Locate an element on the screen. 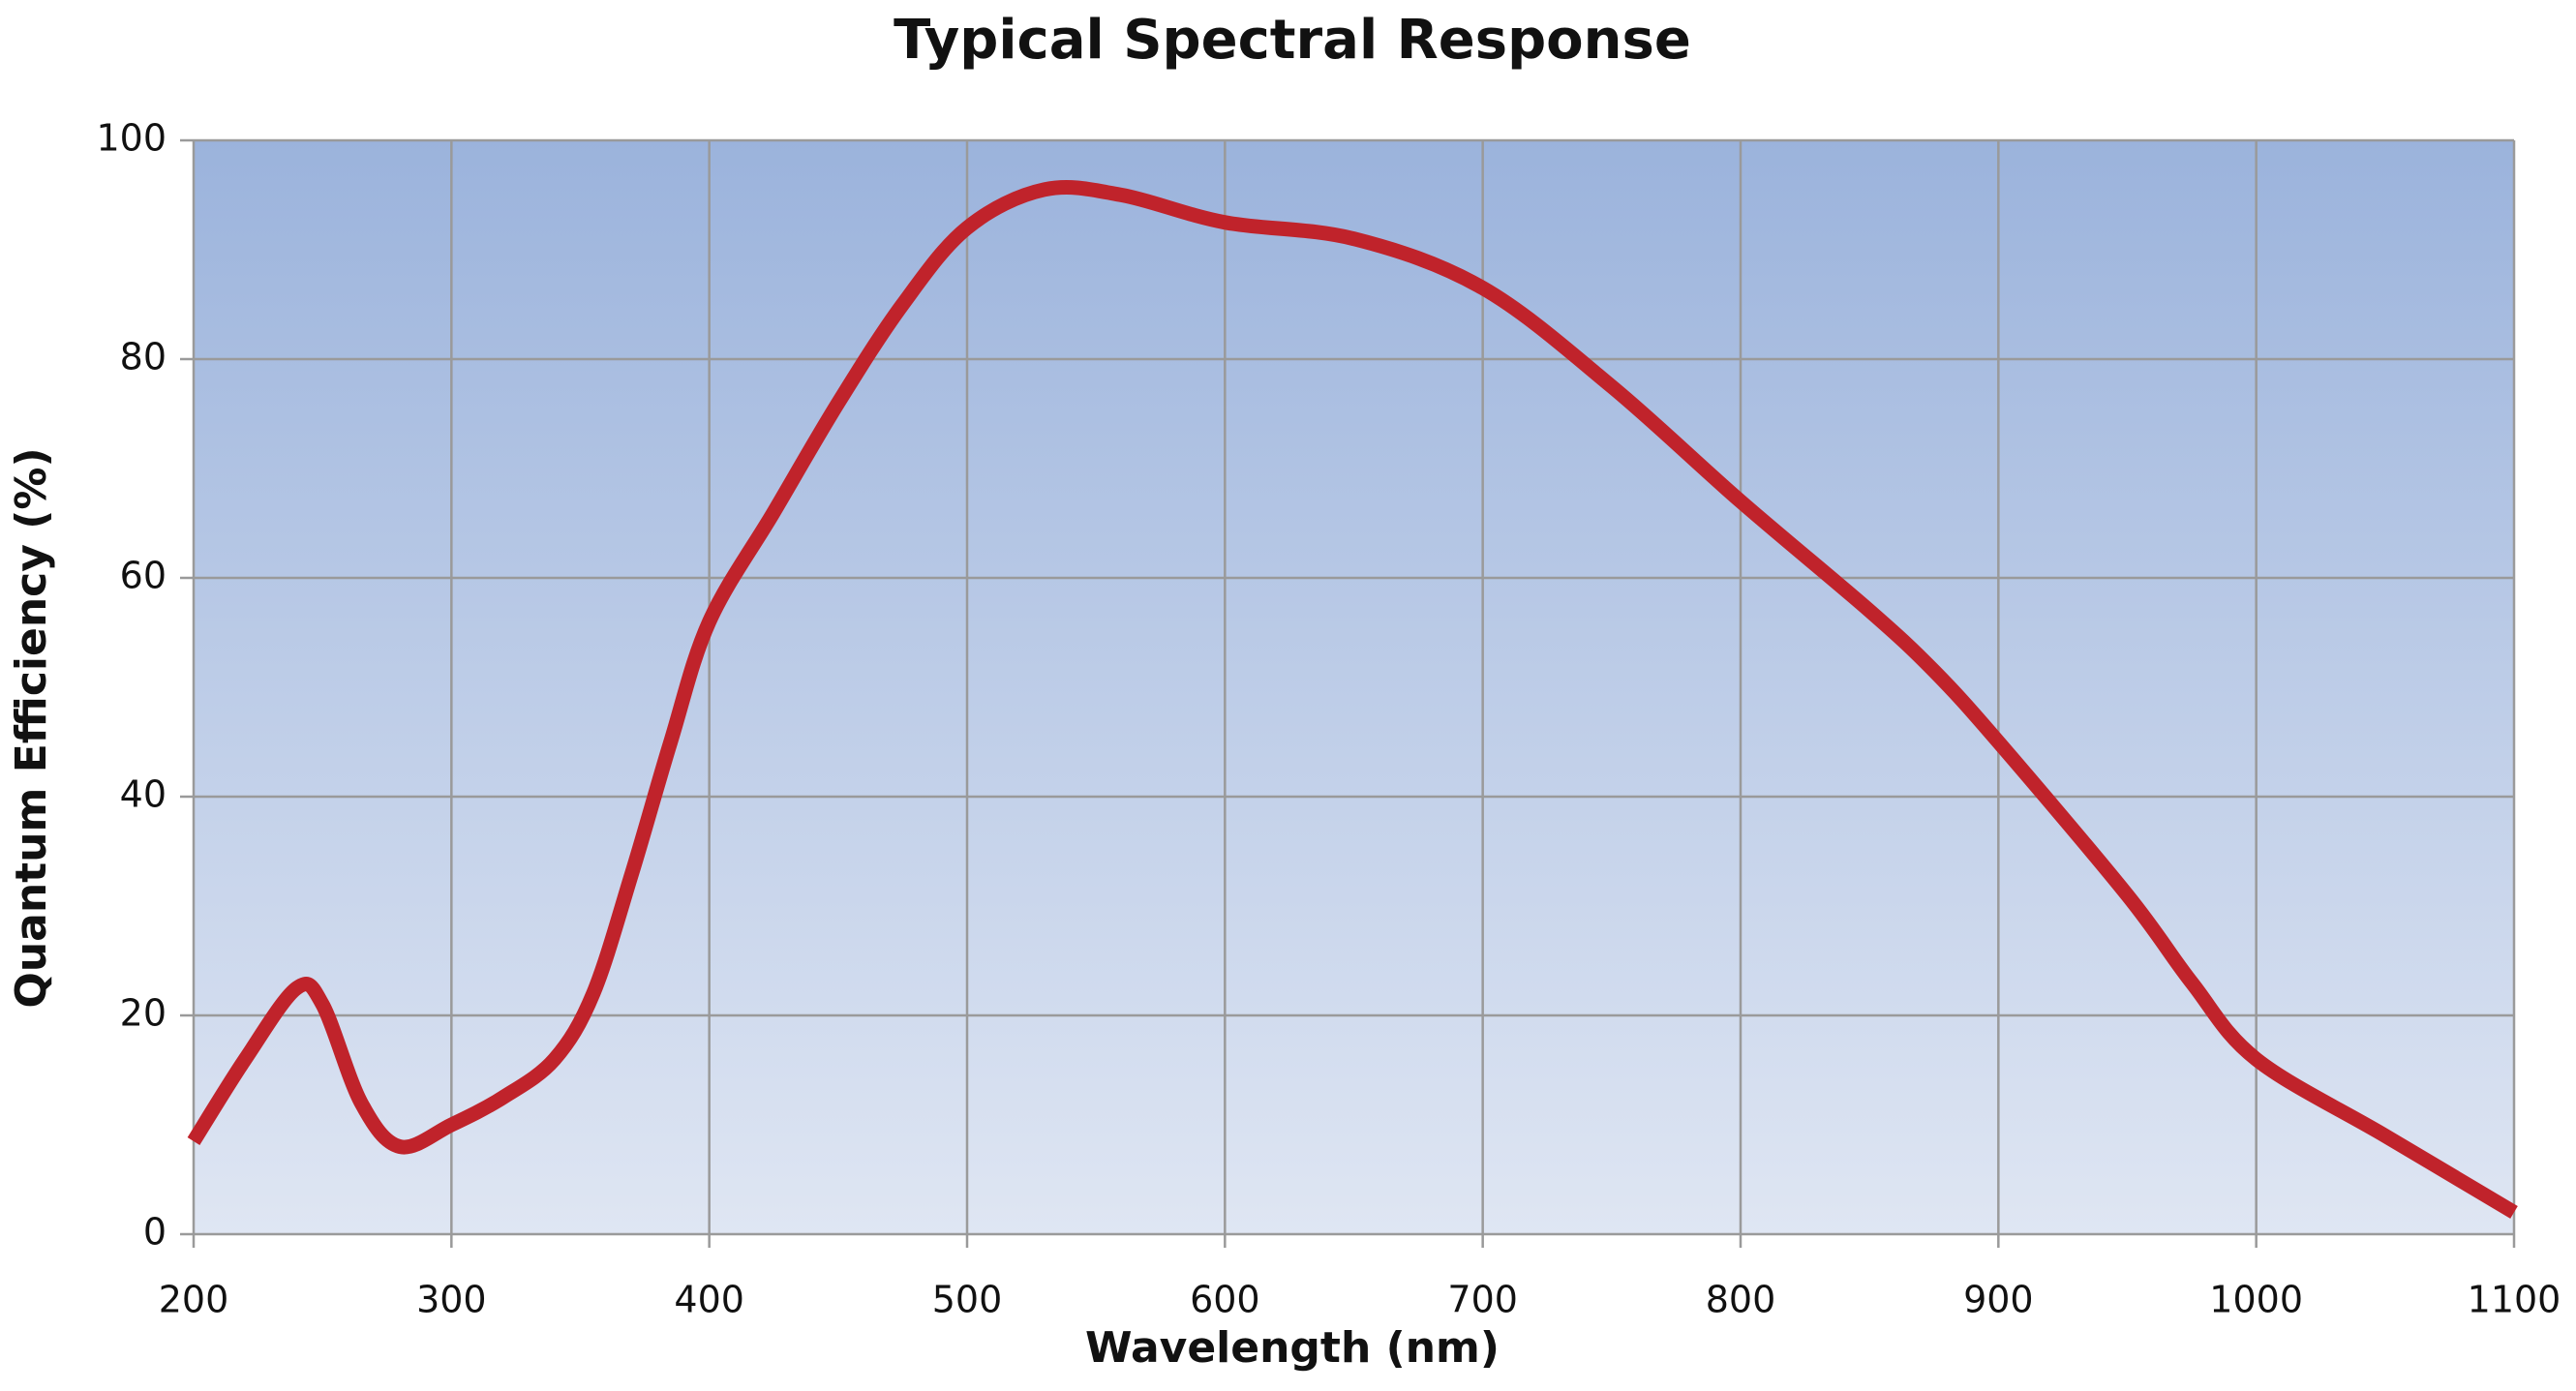  x-tick-label: 600 is located at coordinates (1225, 1300).